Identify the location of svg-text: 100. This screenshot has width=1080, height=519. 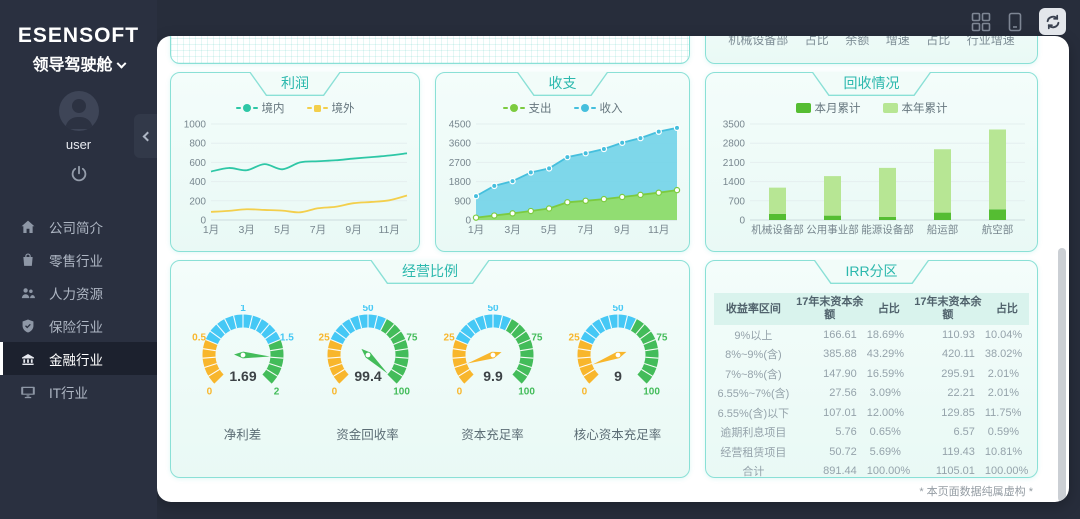
(401, 392).